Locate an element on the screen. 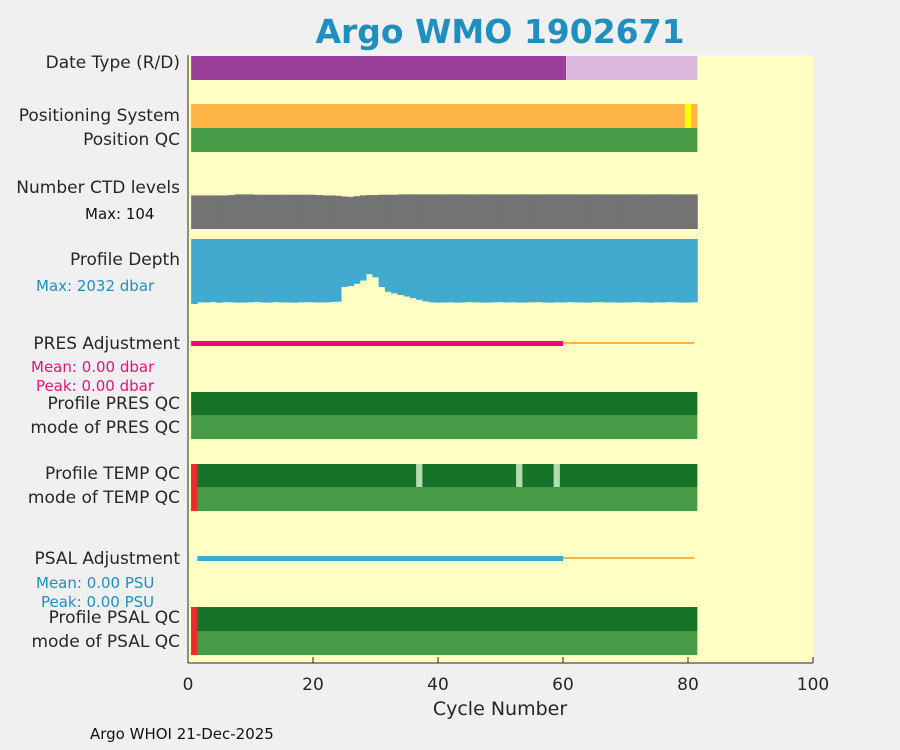 The width and height of the screenshot is (900, 750). mode-psal-qc-bar is located at coordinates (444, 643).